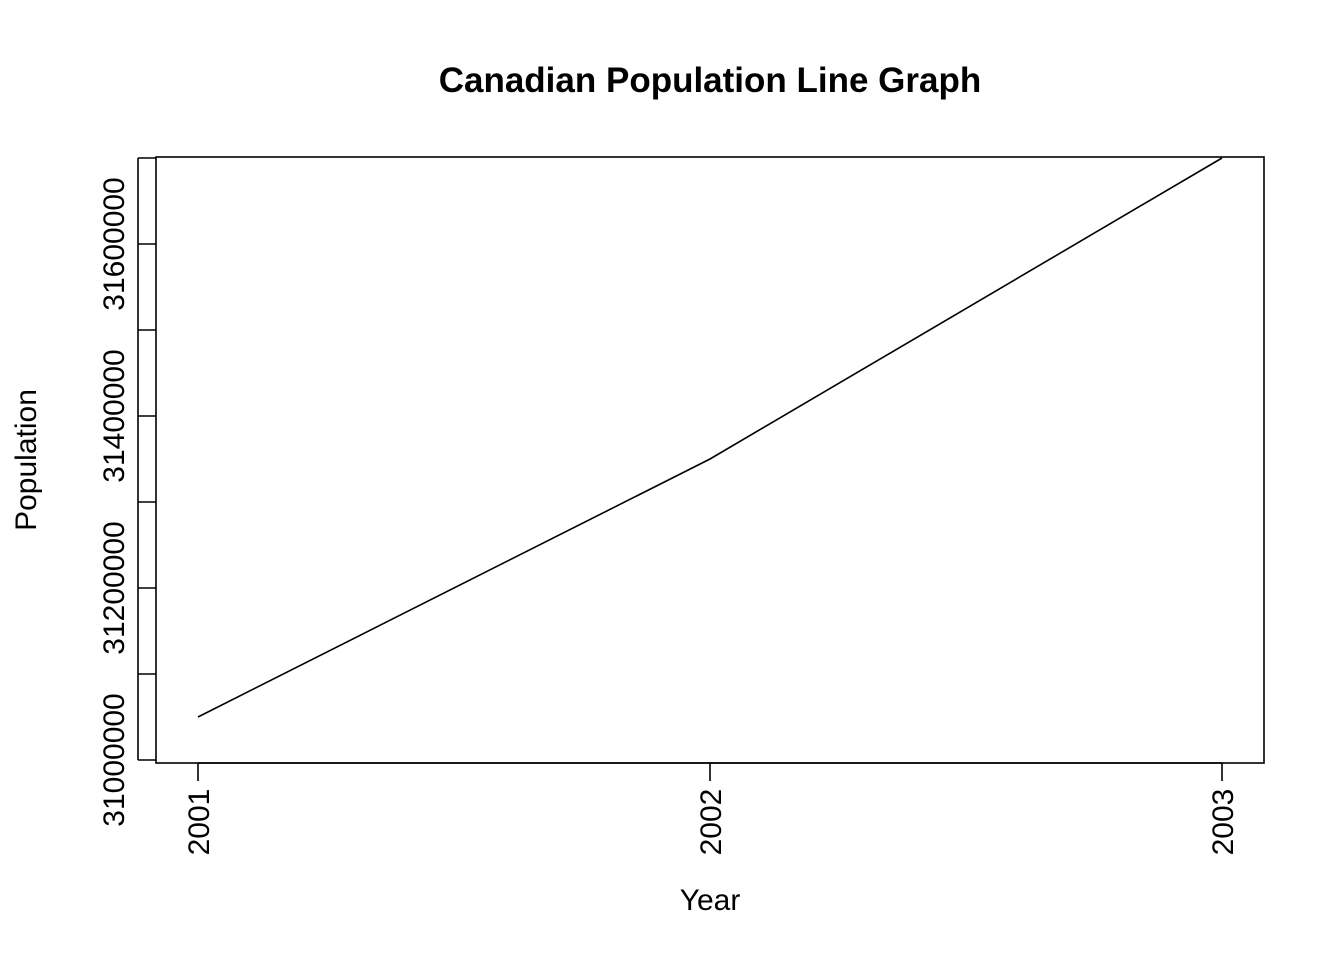 This screenshot has height=960, width=1344. What do you see at coordinates (710, 900) in the screenshot?
I see `x-axis-label: Year` at bounding box center [710, 900].